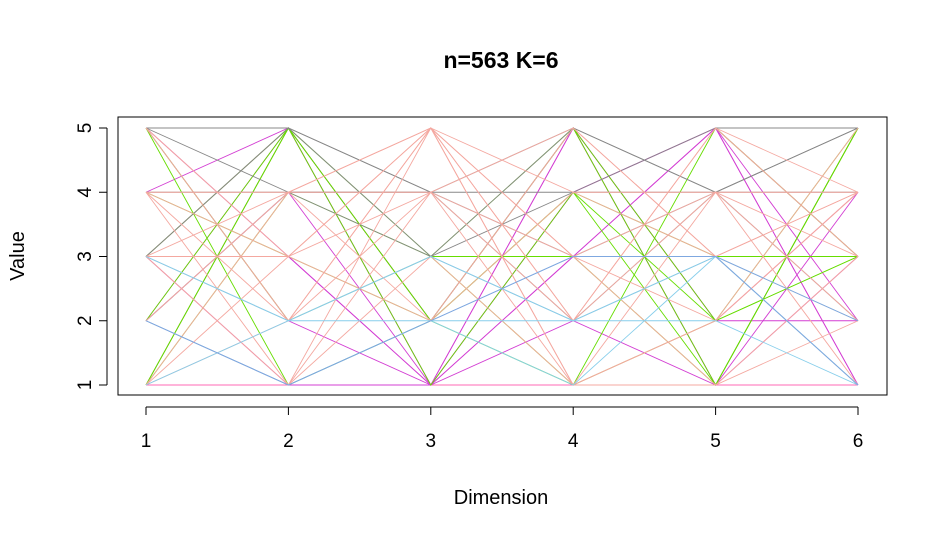  What do you see at coordinates (502, 429) in the screenshot?
I see `x-axis: 1 2 3 4 5 6` at bounding box center [502, 429].